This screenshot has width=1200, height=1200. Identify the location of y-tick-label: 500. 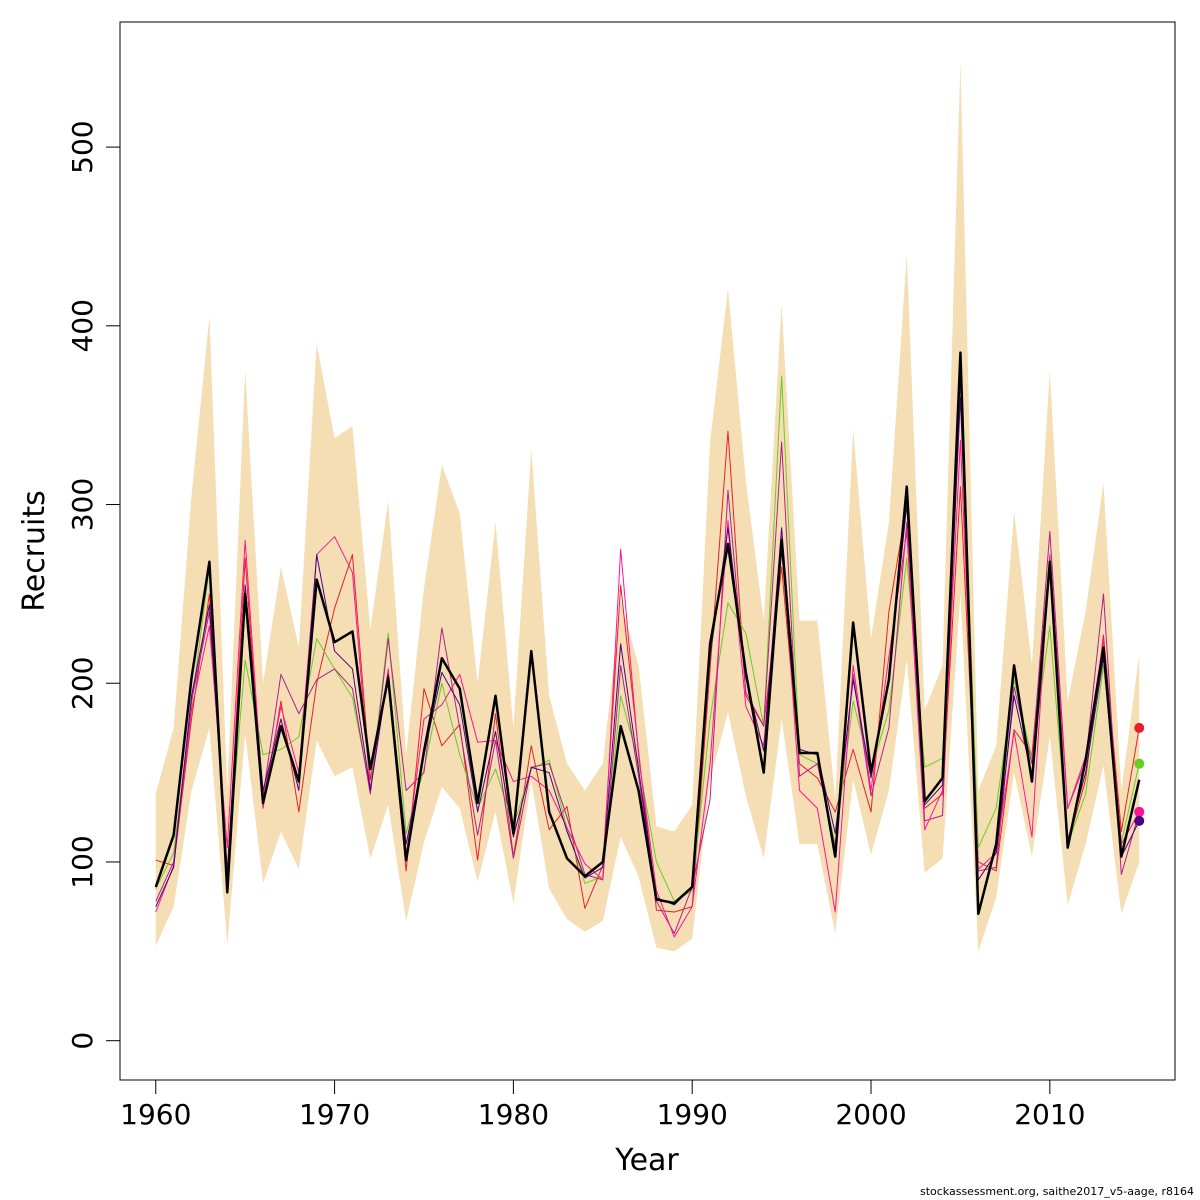
(82, 146).